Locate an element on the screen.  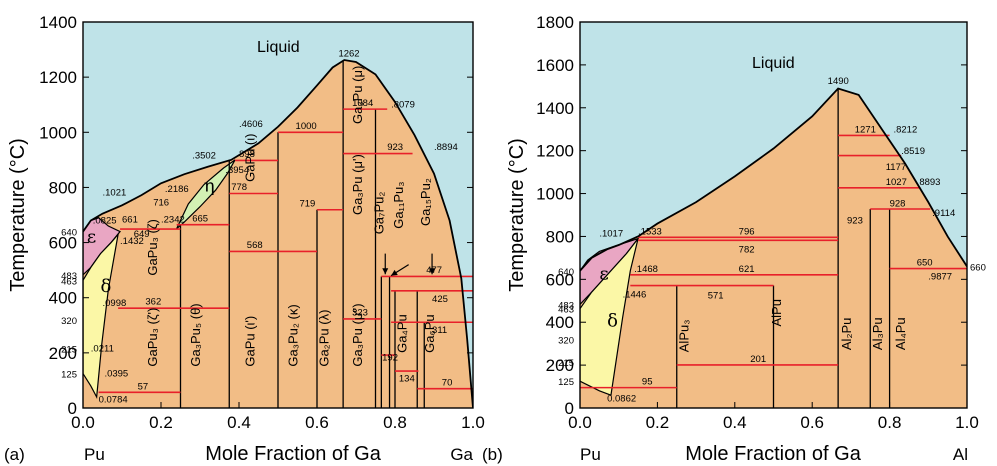
data-annotation: 568 is located at coordinates (255, 245).